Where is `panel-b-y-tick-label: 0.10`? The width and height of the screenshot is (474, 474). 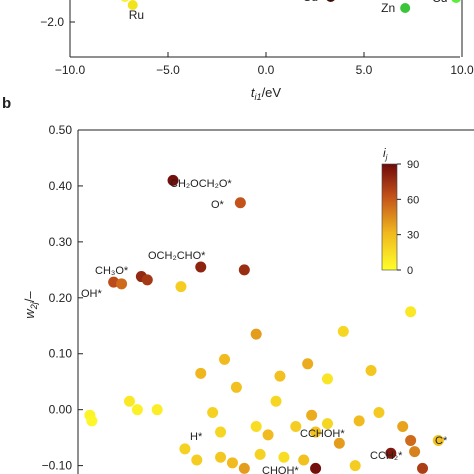
panel-b-y-tick-label: 0.10 is located at coordinates (61, 354).